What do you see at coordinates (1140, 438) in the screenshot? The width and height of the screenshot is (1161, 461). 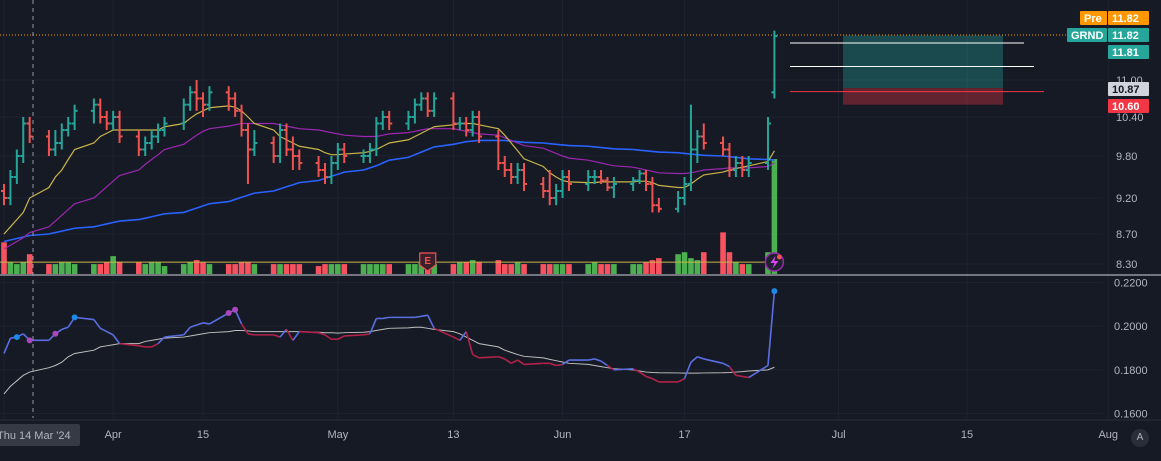 I see `auto-scale-button: A` at bounding box center [1140, 438].